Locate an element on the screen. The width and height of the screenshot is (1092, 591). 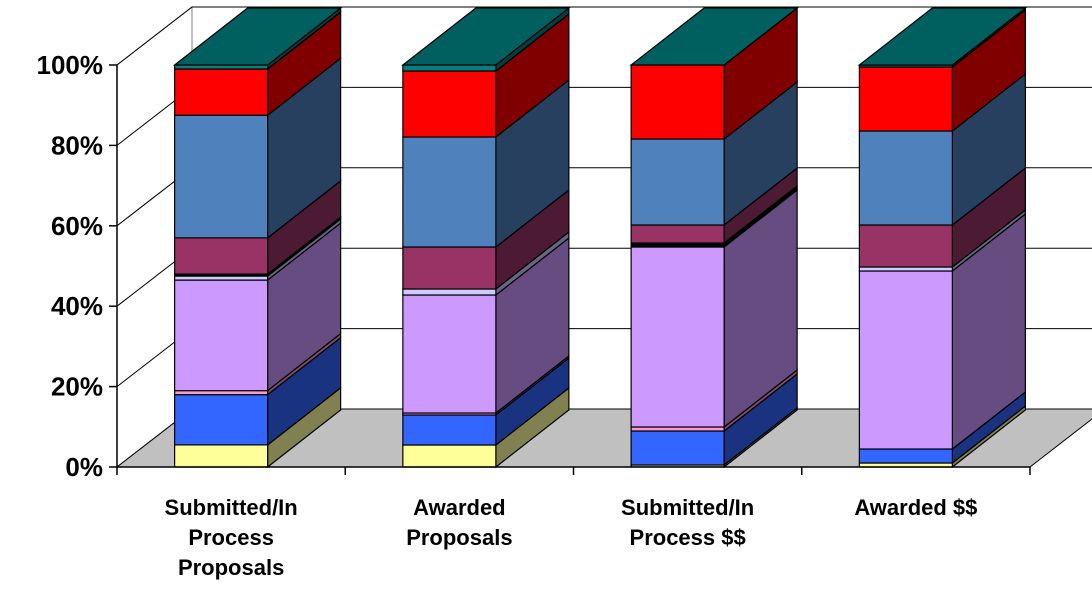
x-category-label: Submitted/In Process $$ is located at coordinates (687, 522).